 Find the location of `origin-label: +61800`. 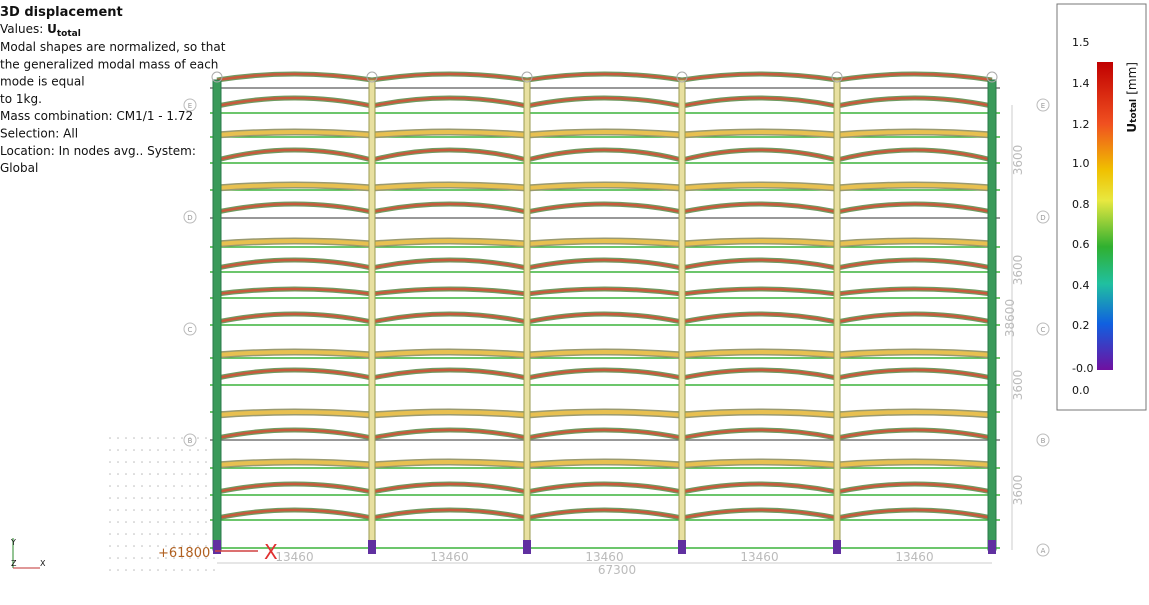

origin-label: +61800 is located at coordinates (184, 553).